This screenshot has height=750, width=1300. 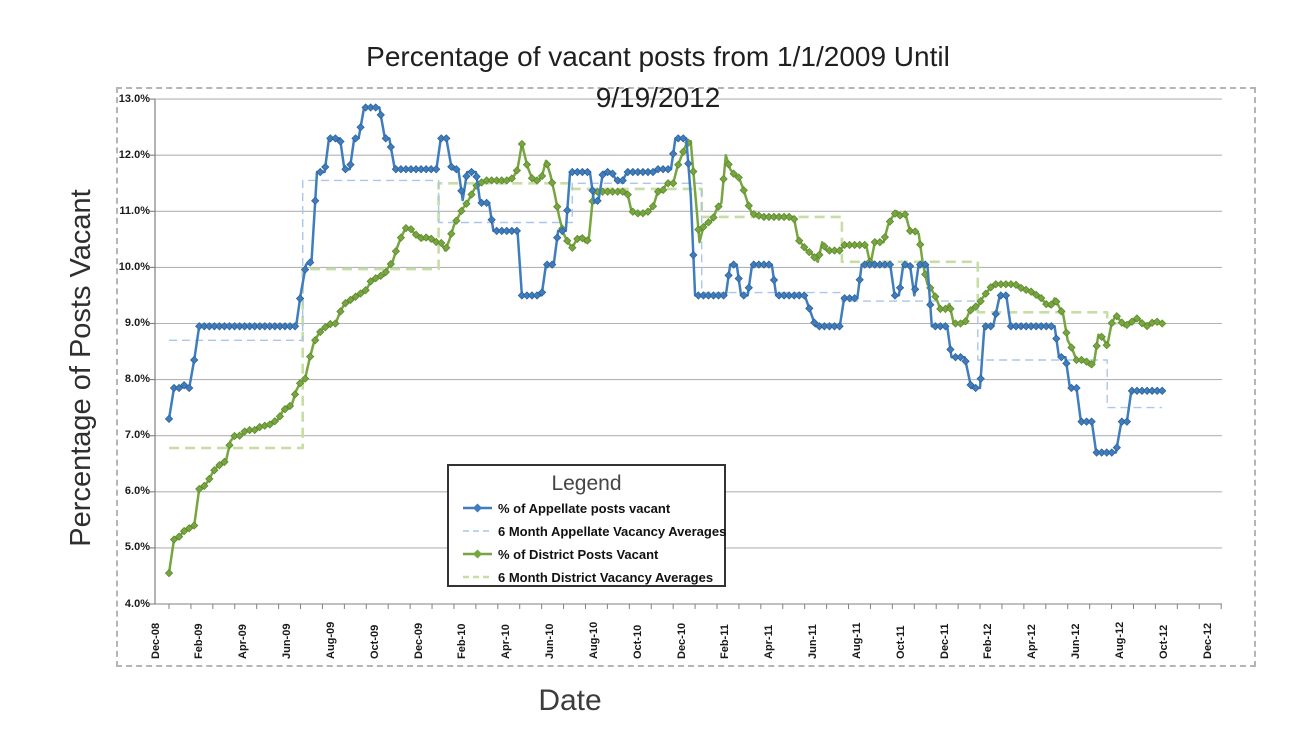 What do you see at coordinates (287, 641) in the screenshot?
I see `x-tick-label: Jun-09` at bounding box center [287, 641].